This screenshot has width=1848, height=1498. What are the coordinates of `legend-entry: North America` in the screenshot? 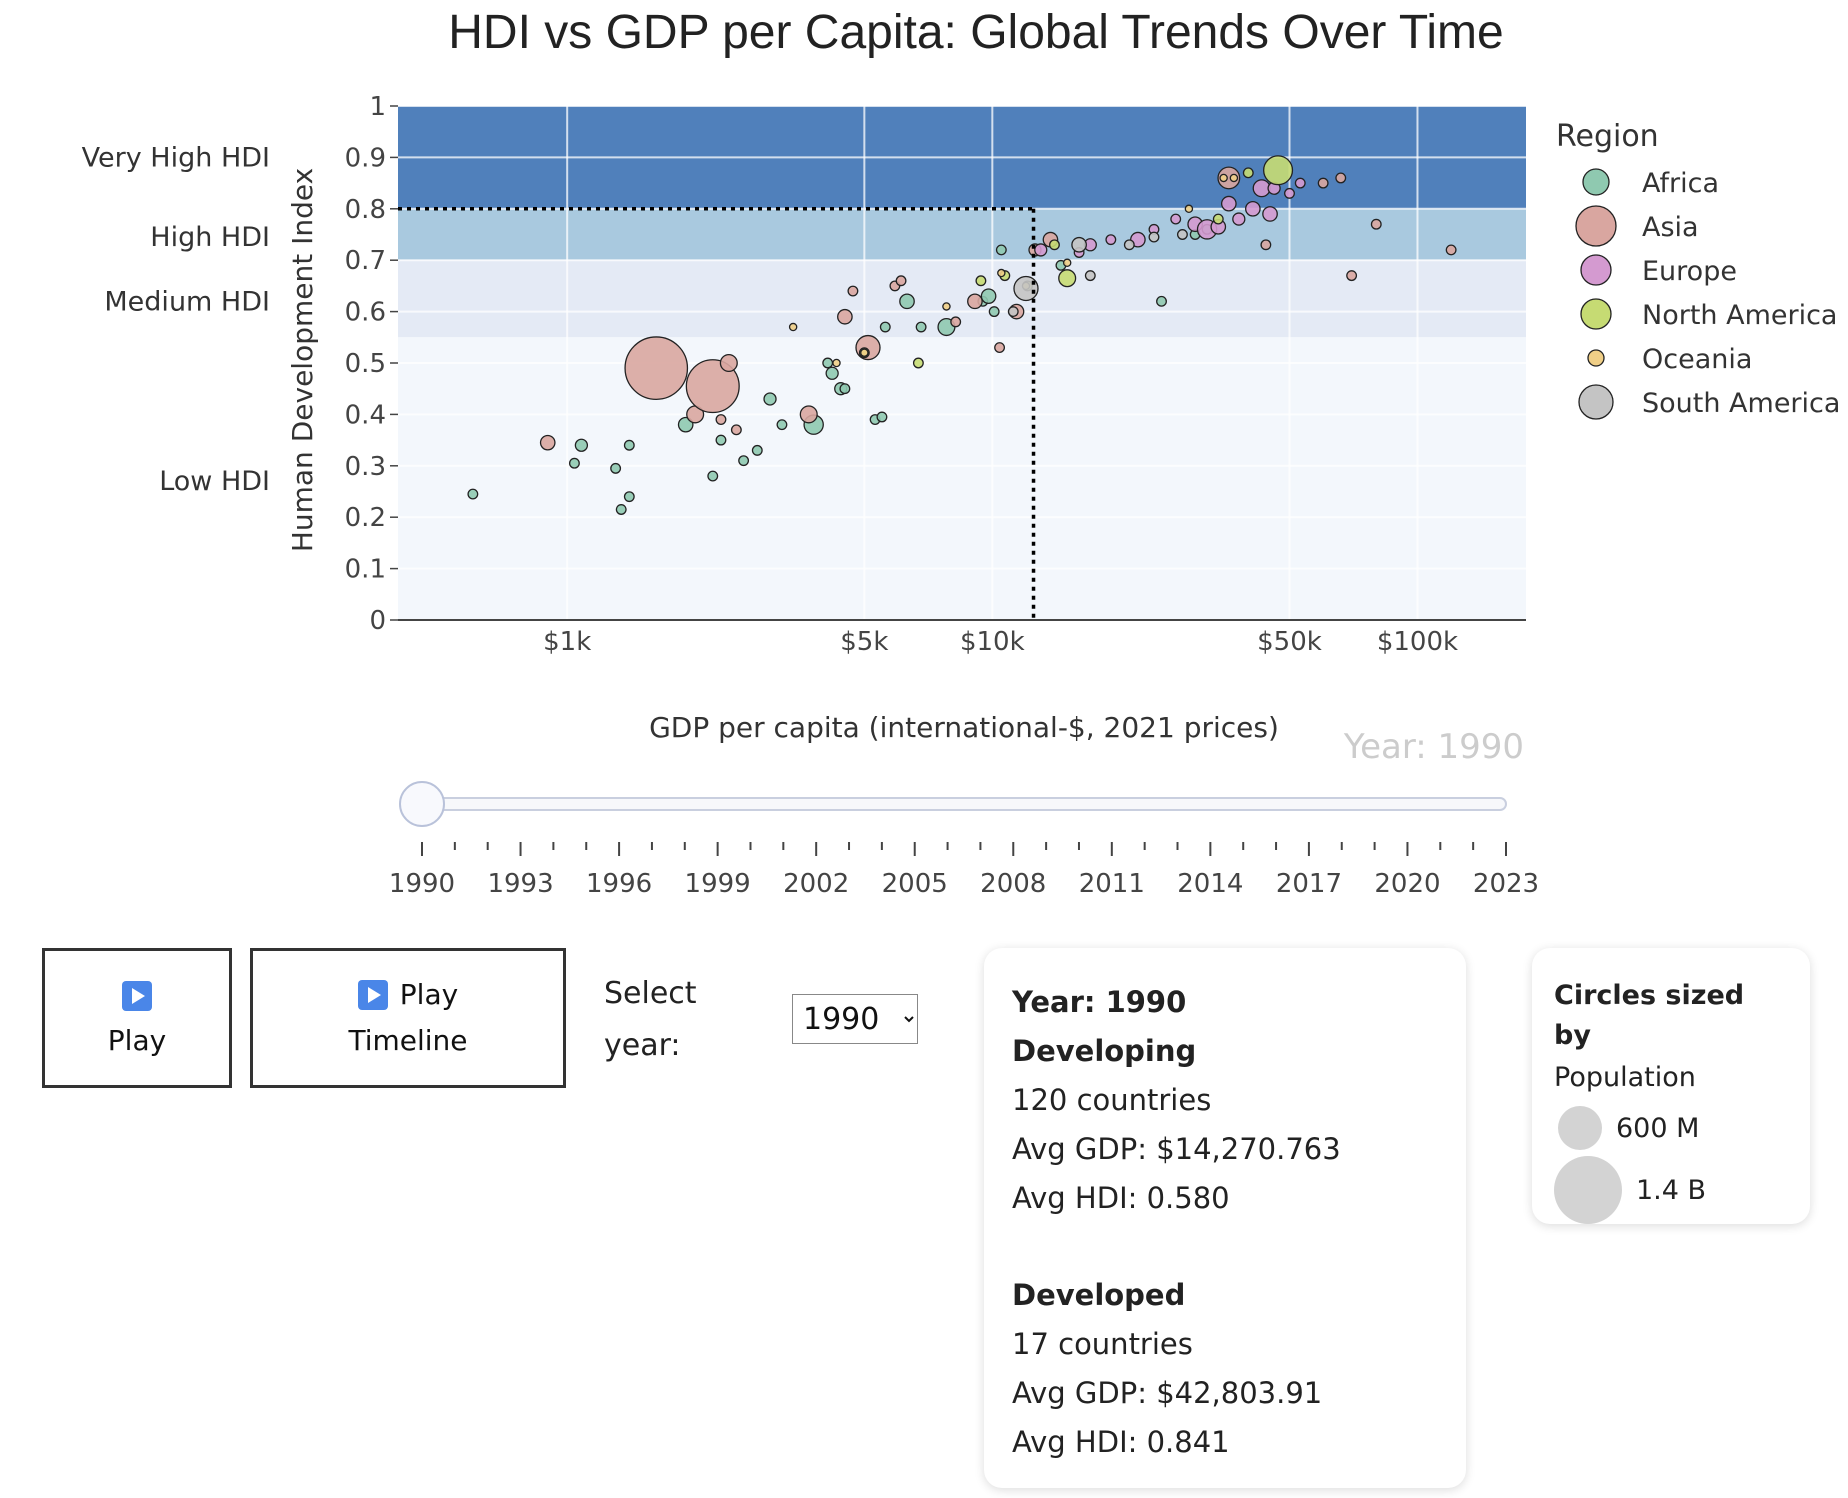 It's located at (1739, 315).